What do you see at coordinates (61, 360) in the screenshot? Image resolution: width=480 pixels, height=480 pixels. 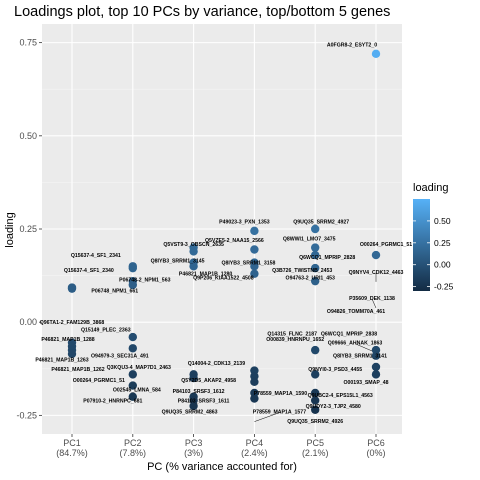 I see `point-label: P46821_MAP1B_1263` at bounding box center [61, 360].